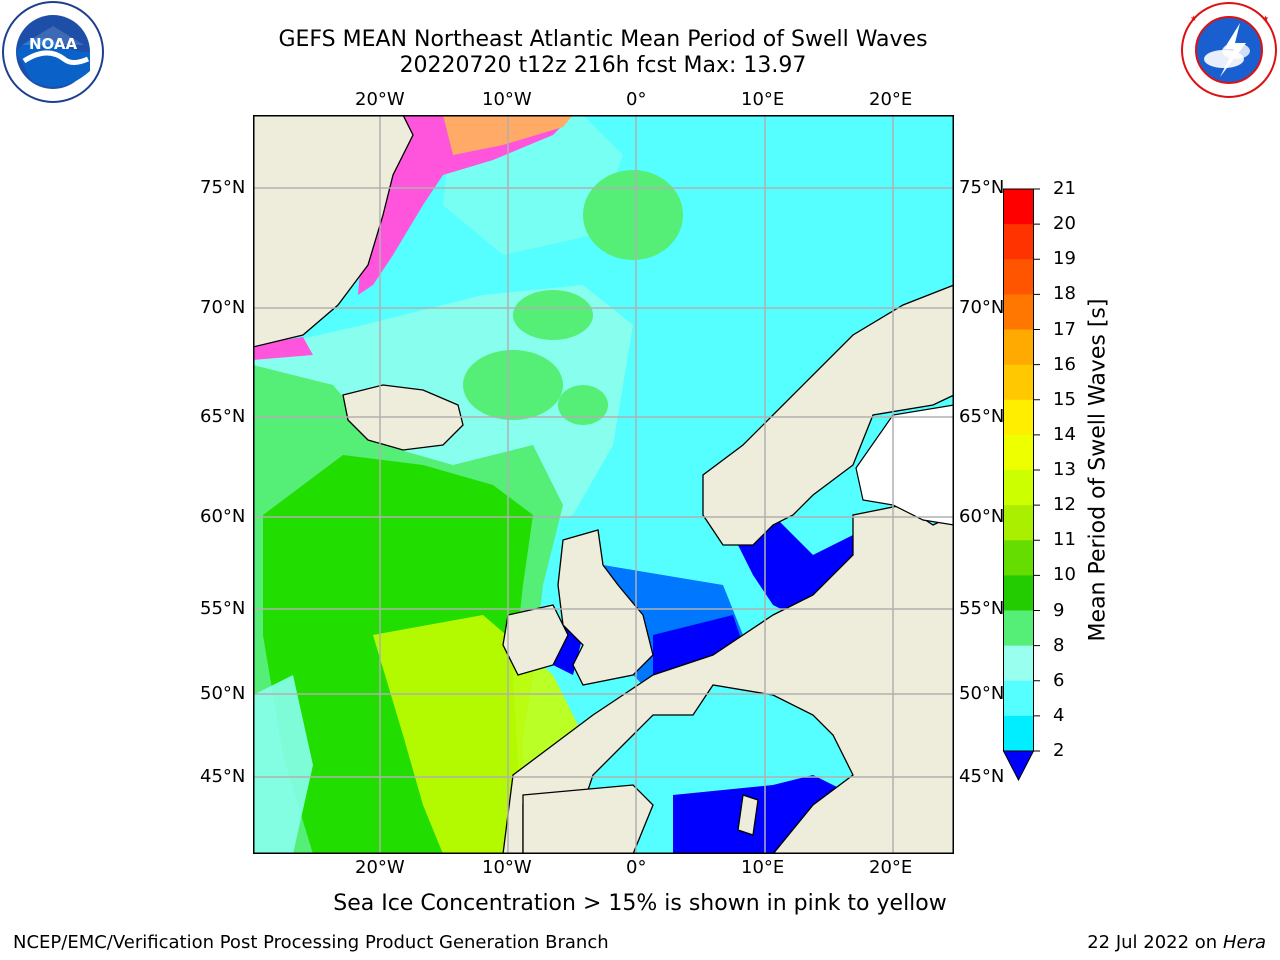 Image resolution: width=1280 pixels, height=960 pixels. I want to click on sea-ice-region, so click(465, 205).